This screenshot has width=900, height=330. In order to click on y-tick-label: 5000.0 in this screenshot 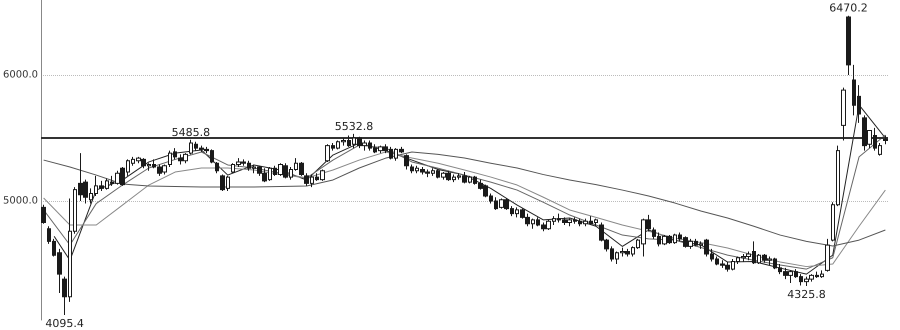, I will do `click(20, 201)`.